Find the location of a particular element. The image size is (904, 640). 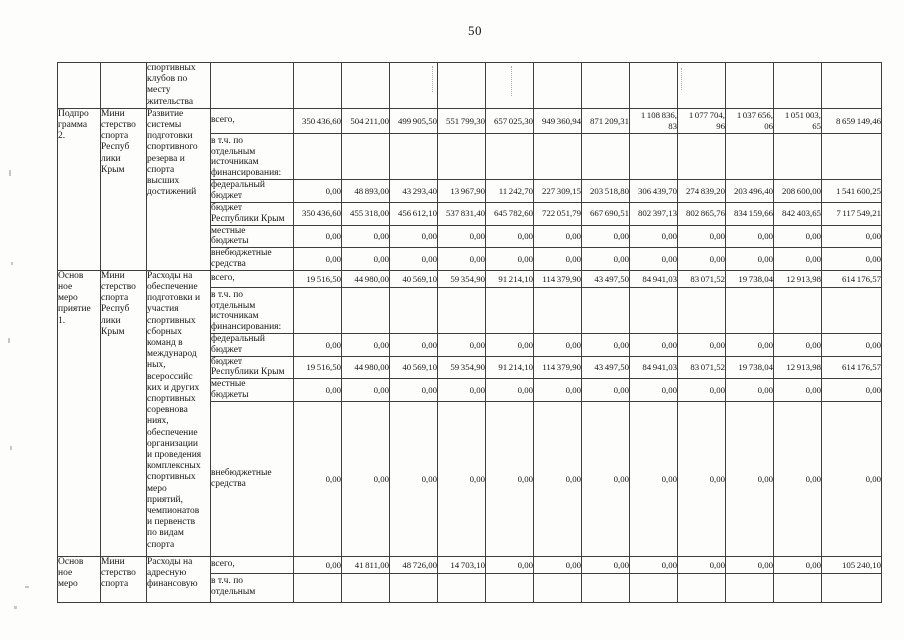

program-cell: Основ ное меро приятие 1. is located at coordinates (79, 413).